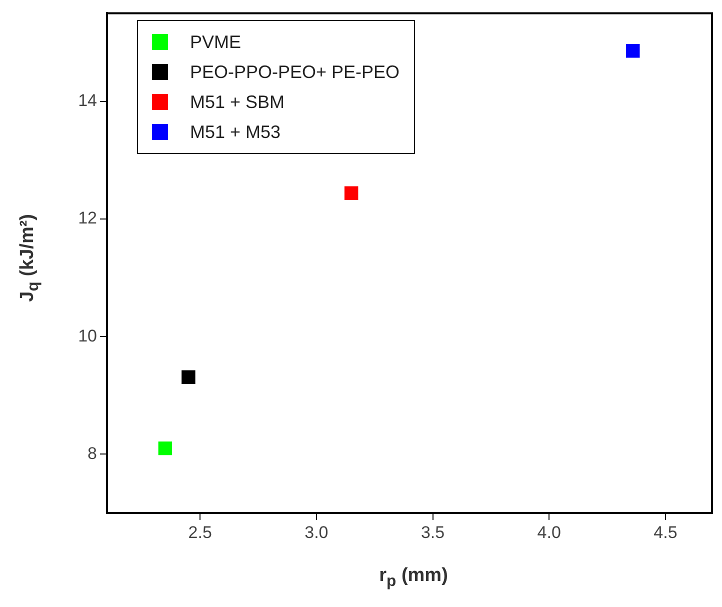 This screenshot has width=722, height=607. I want to click on legend-label: M51 + SBM, so click(237, 102).